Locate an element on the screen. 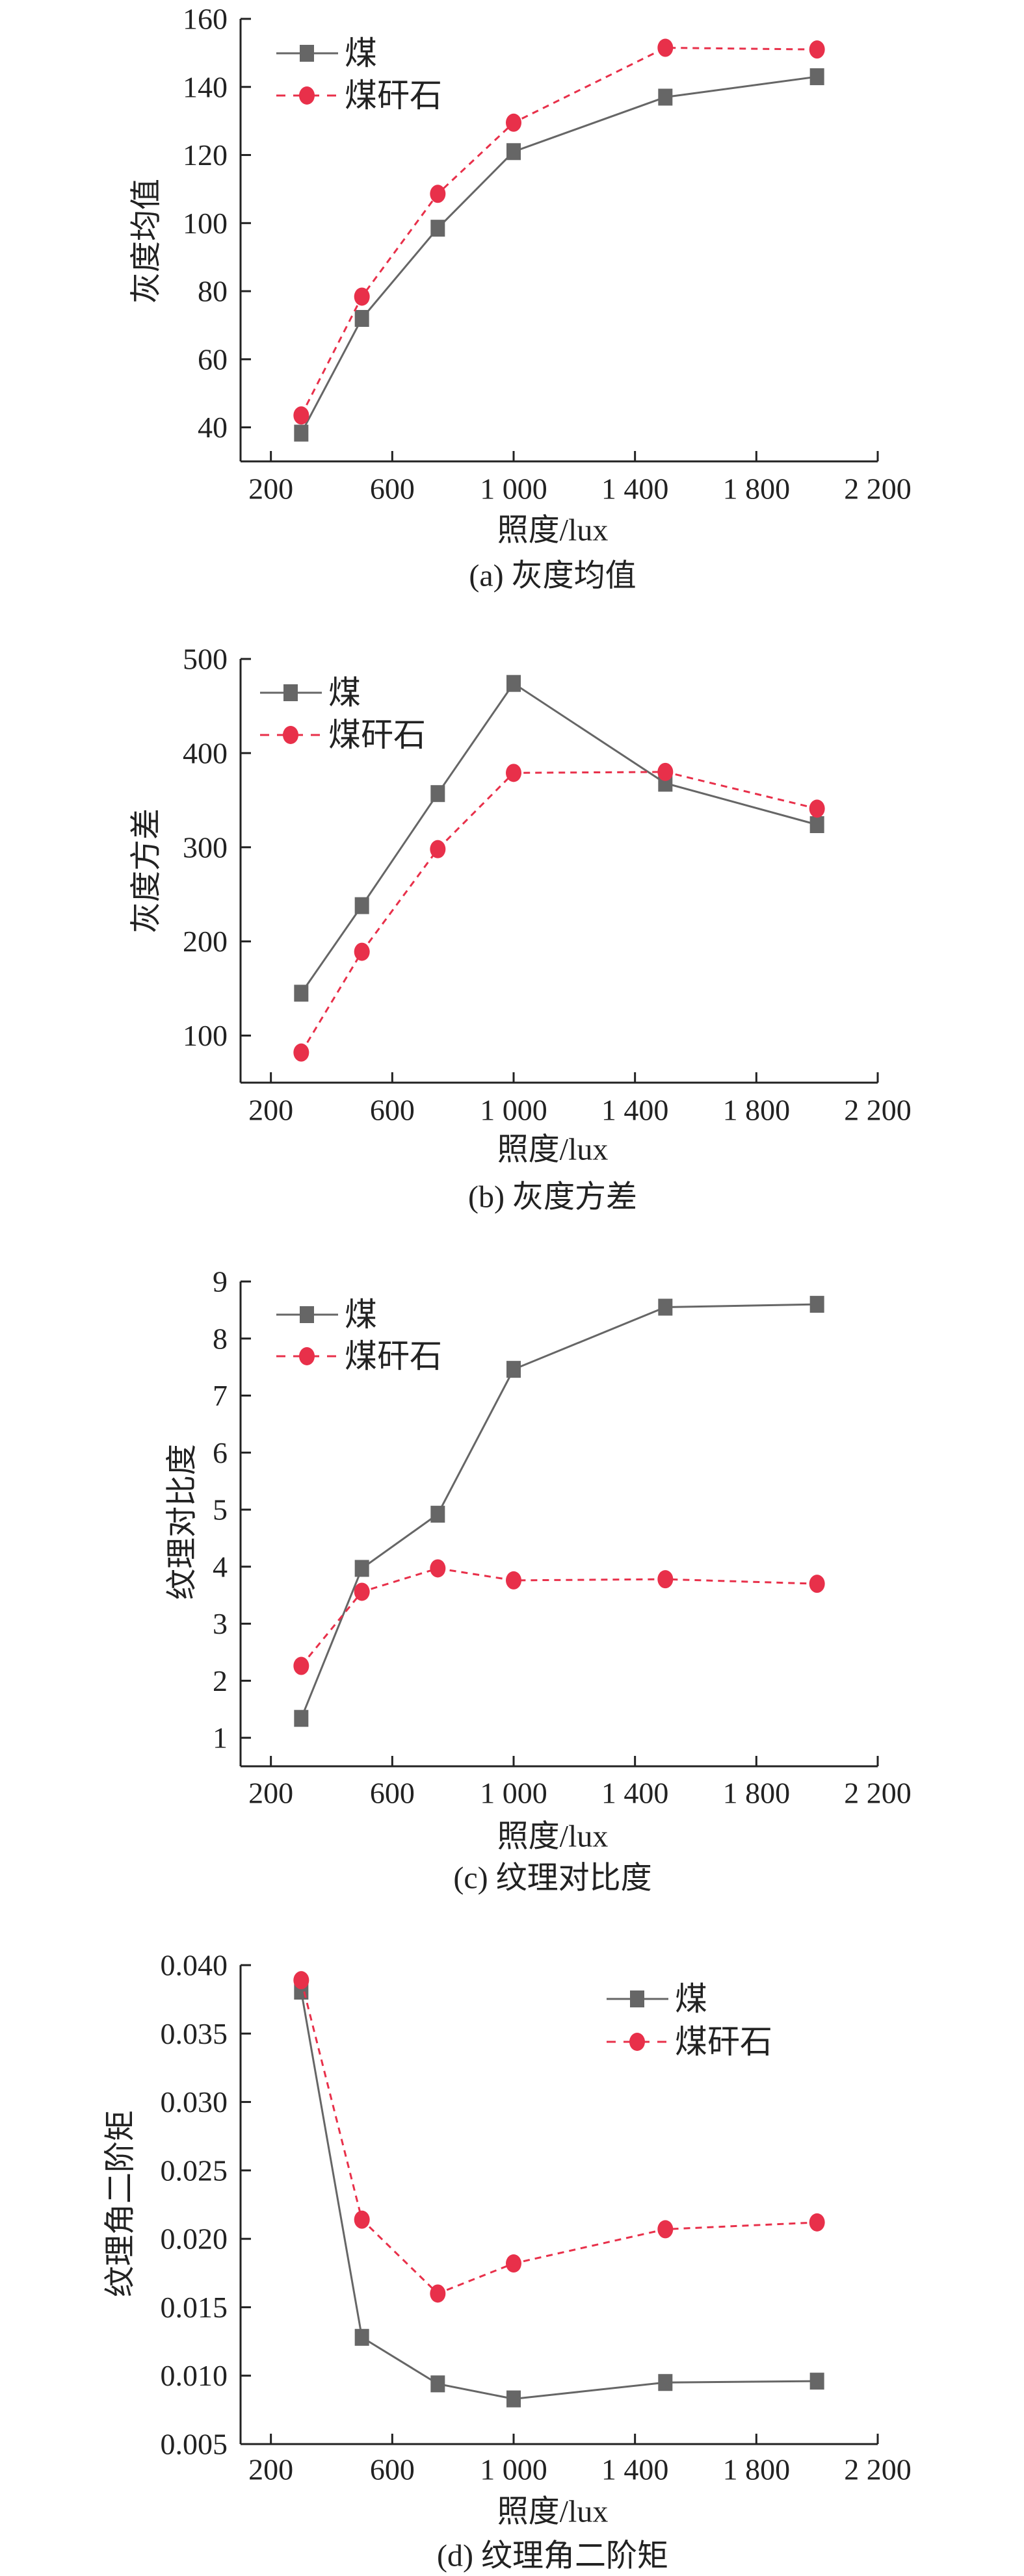 This screenshot has width=1024, height=2576. y-tick-label: 0.030 is located at coordinates (194, 2102).